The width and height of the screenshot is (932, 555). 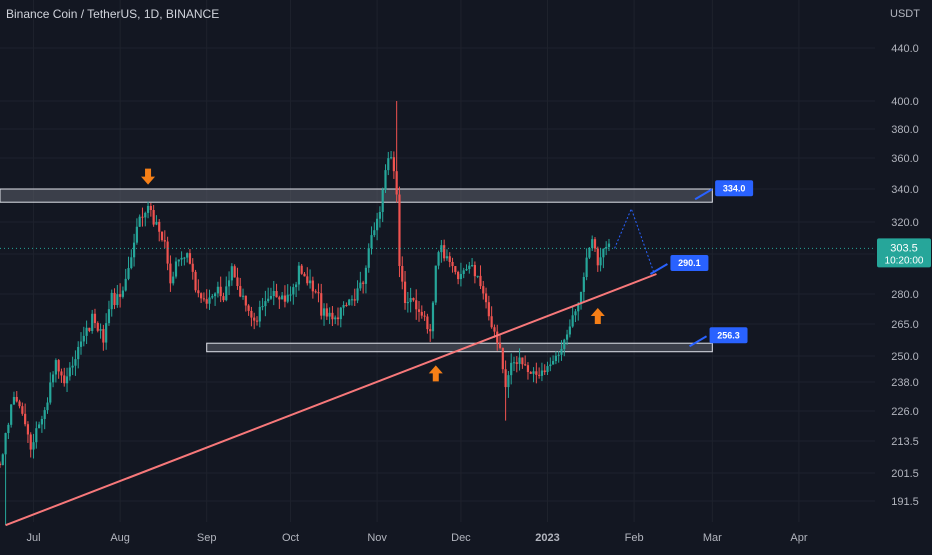 I want to click on price-tick-label: 226.0, so click(x=905, y=412).